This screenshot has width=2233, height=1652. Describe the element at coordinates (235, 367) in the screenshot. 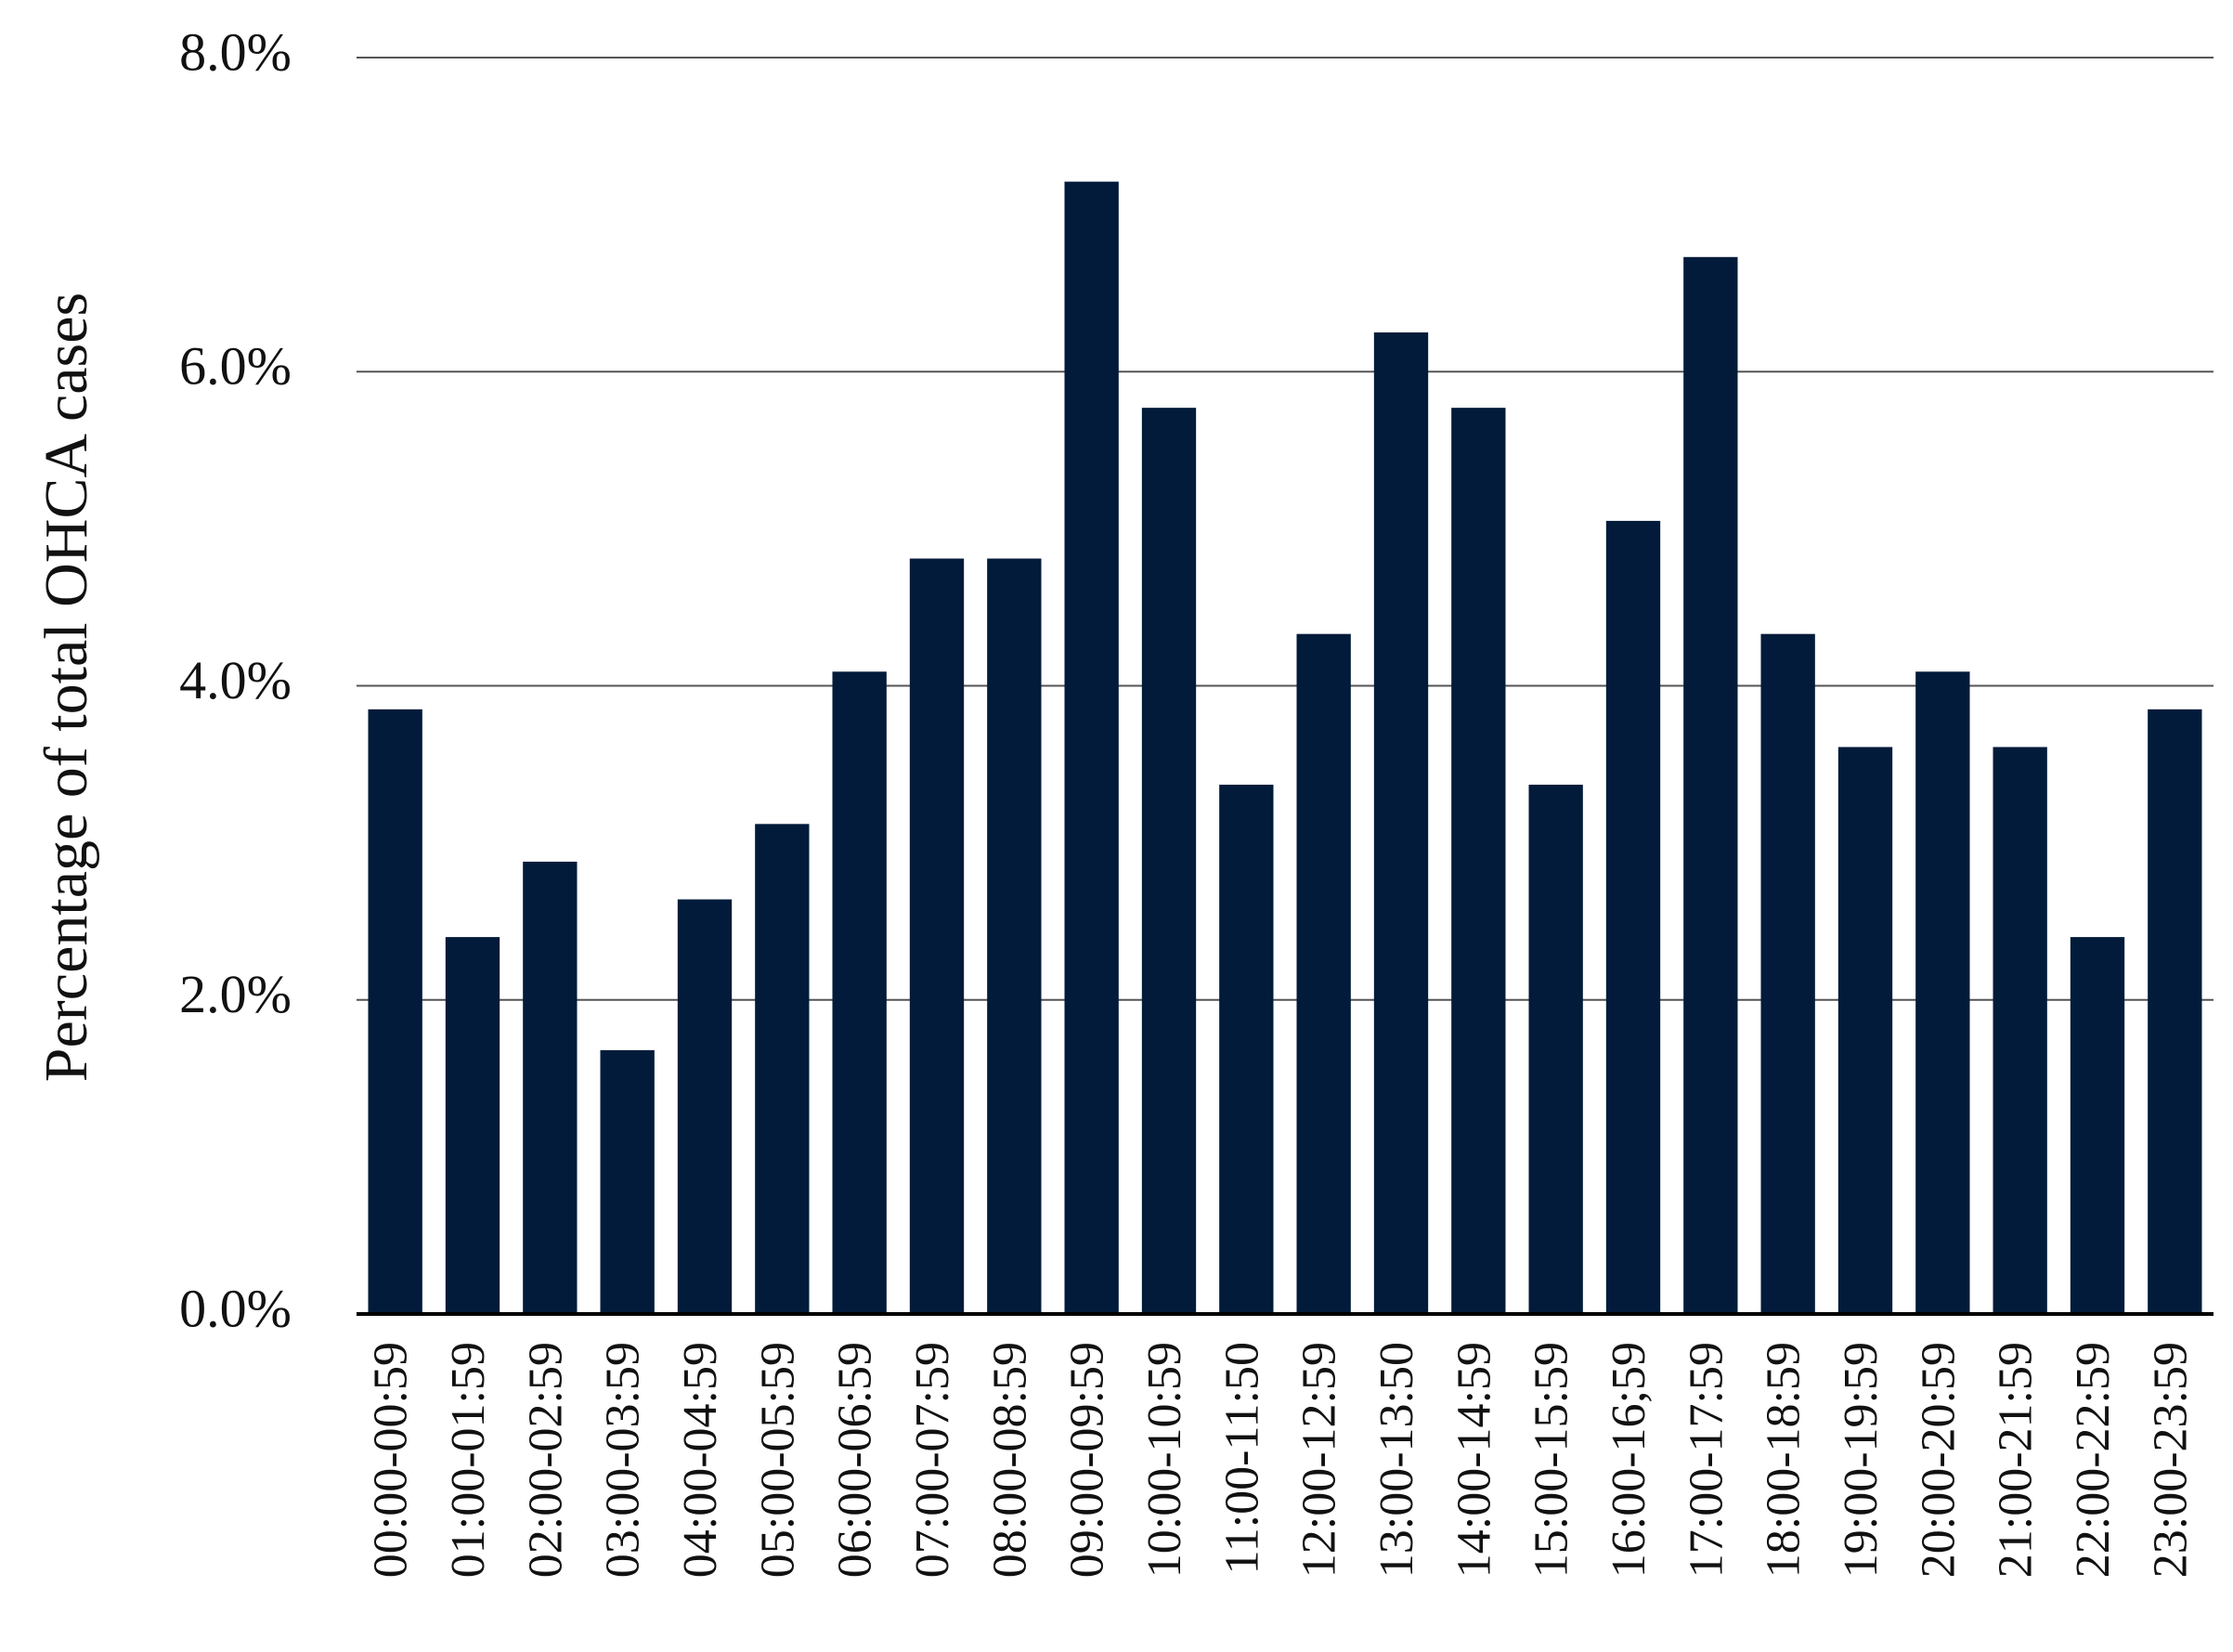

I see `y-tick-label: 6.0%` at that location.